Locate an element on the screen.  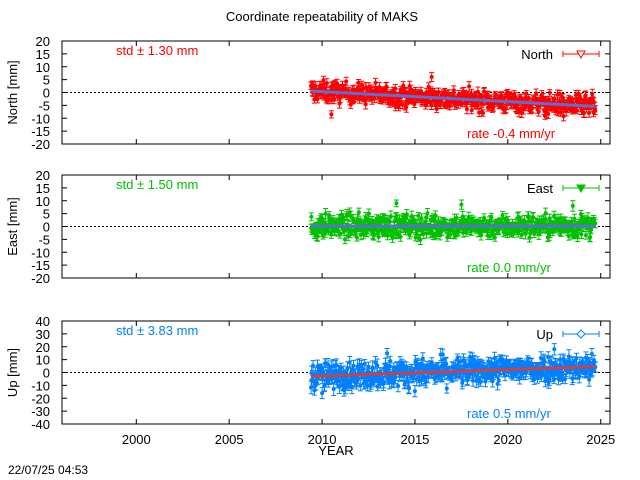
std-label: std ± 1.30 mm is located at coordinates (157, 50).